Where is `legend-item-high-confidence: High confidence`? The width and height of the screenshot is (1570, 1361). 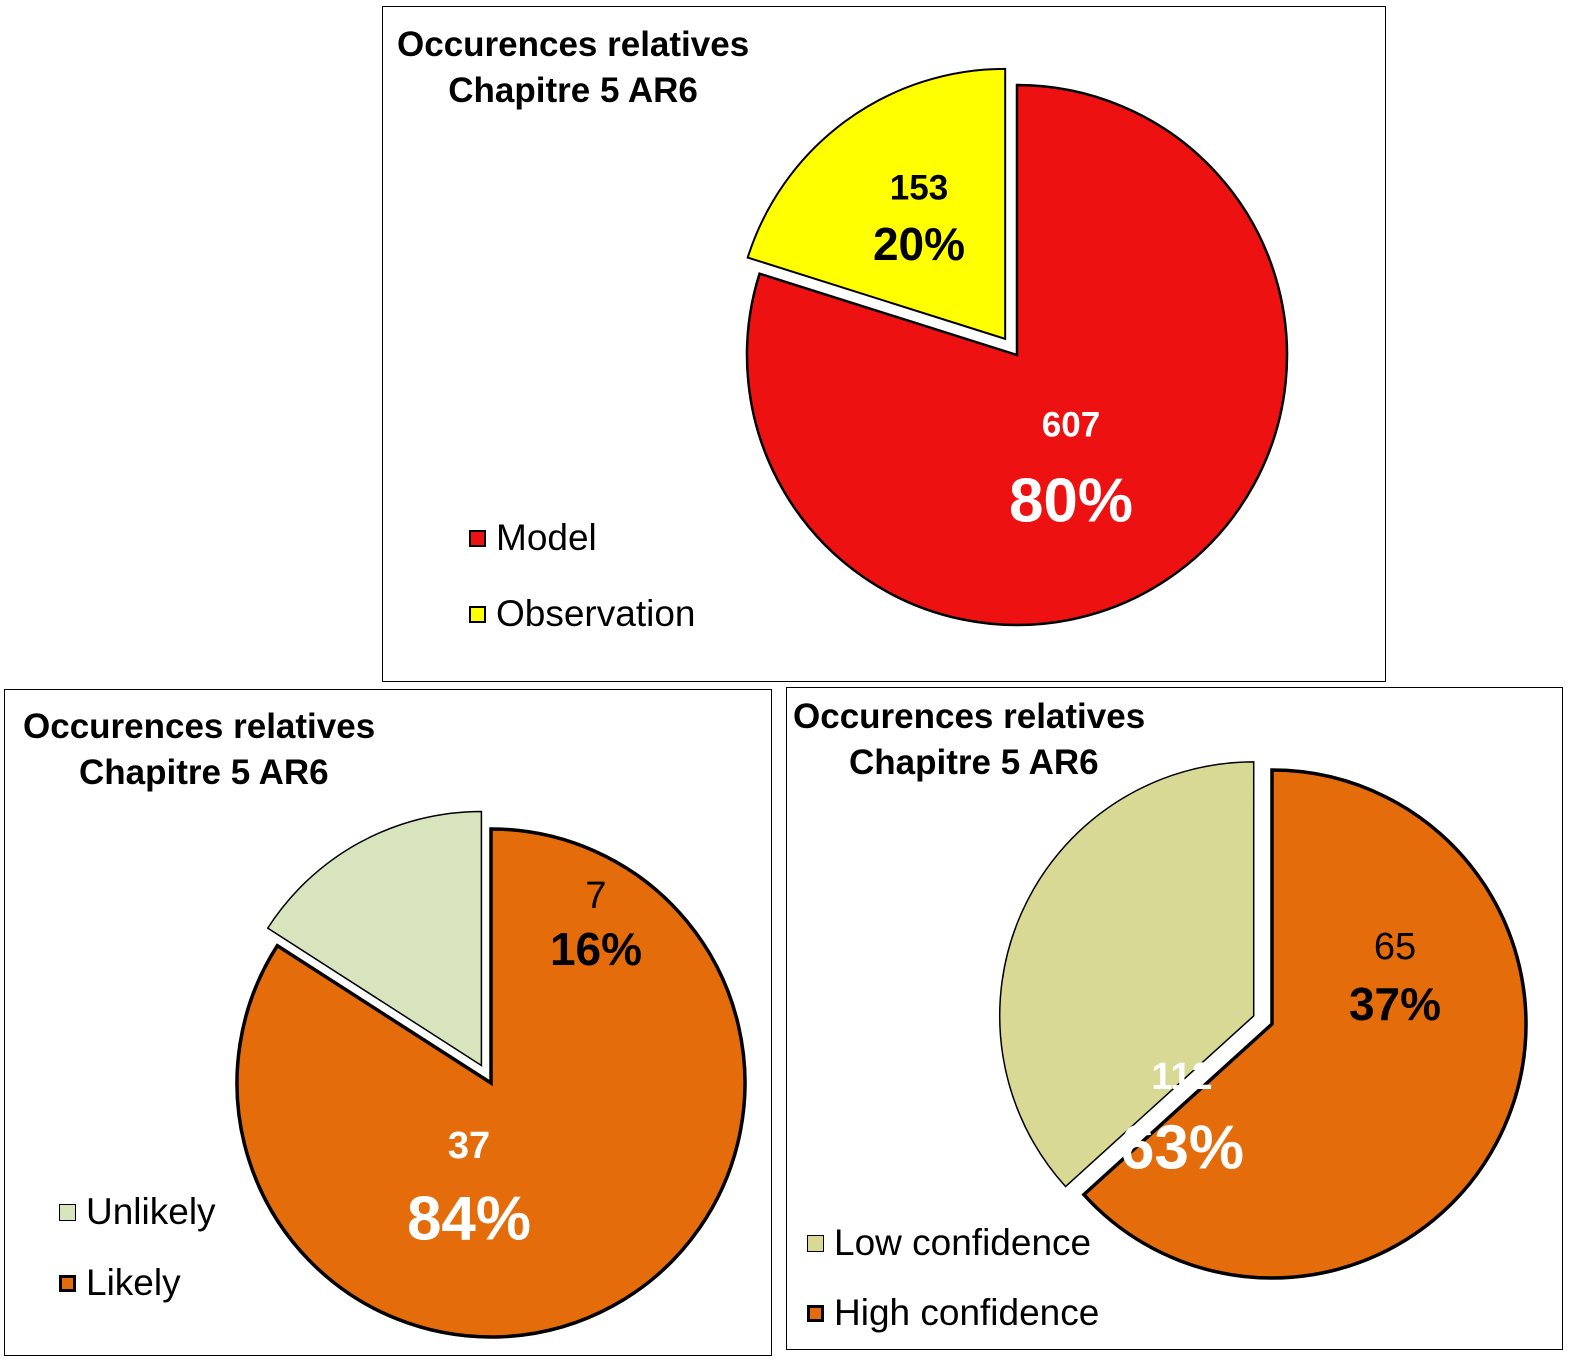
legend-item-high-confidence: High confidence is located at coordinates (953, 1313).